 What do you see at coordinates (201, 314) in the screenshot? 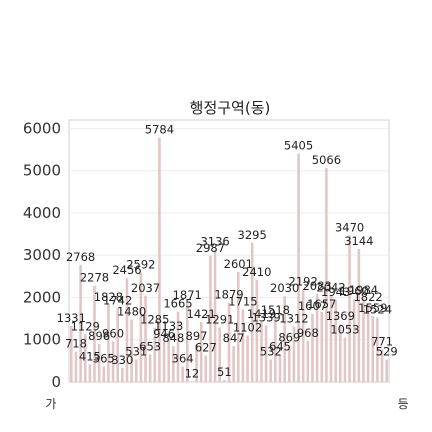
I see `data-label: 1421` at bounding box center [201, 314].